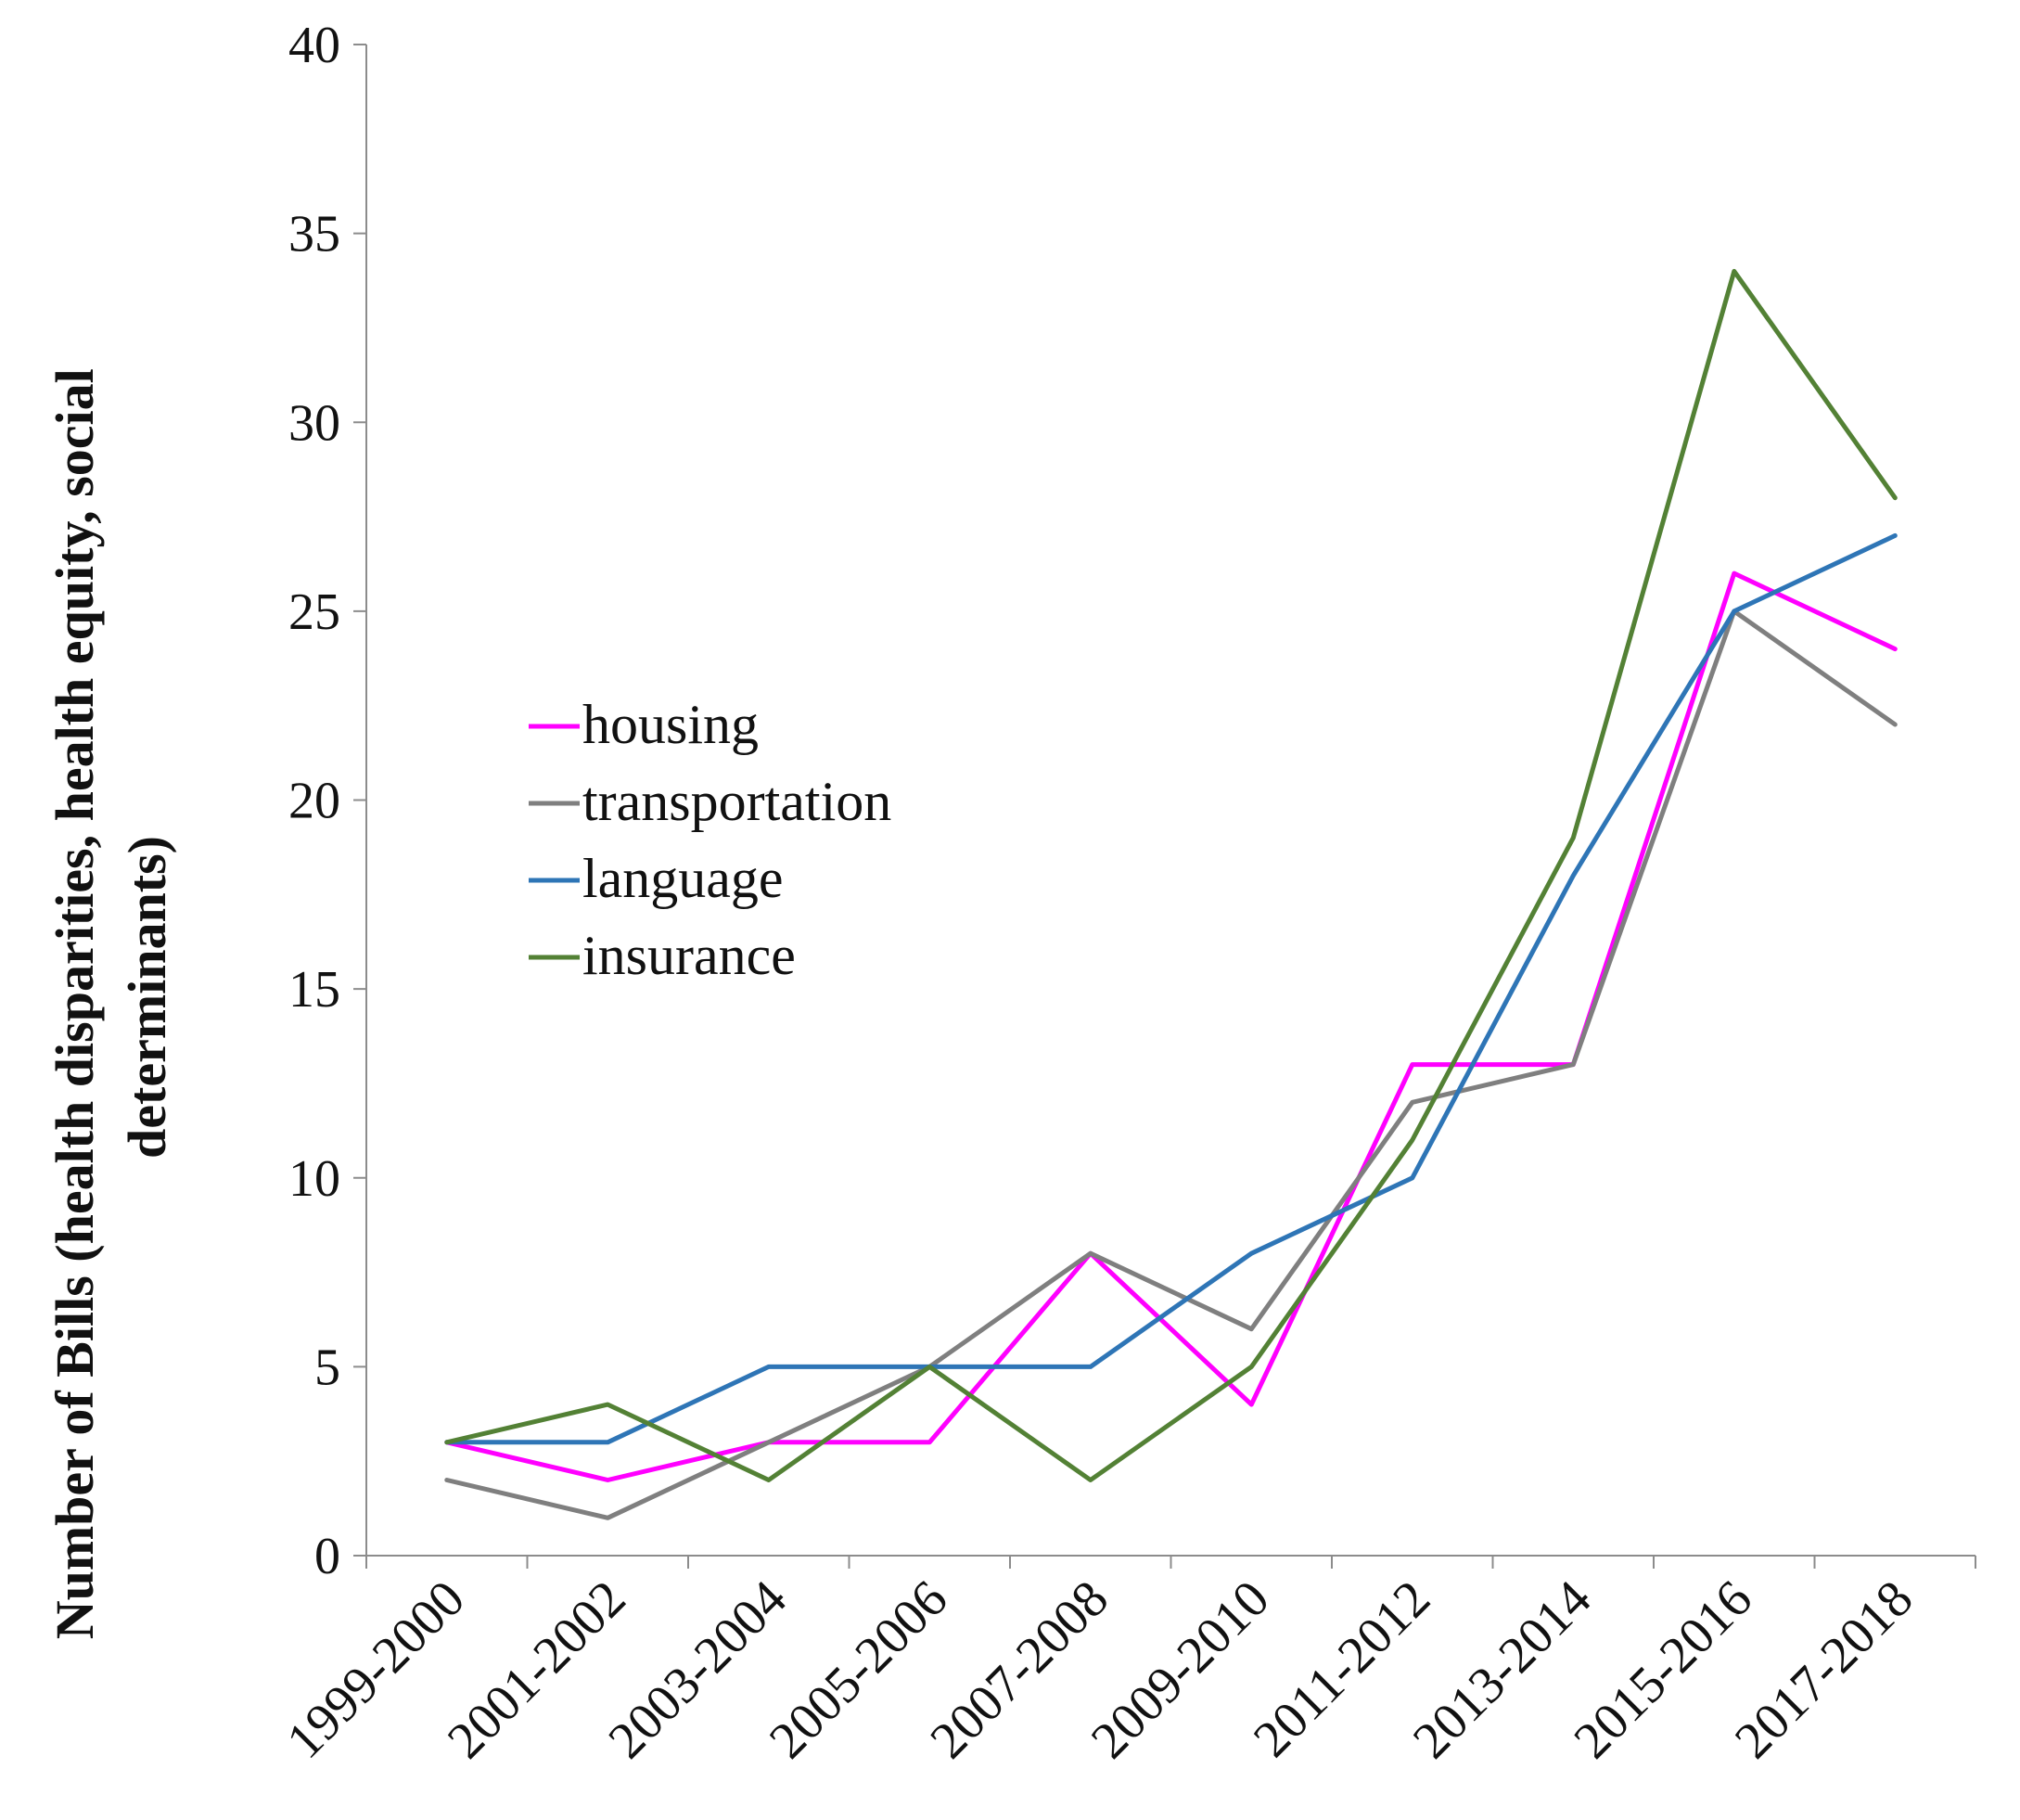 This screenshot has width=2020, height=1820. What do you see at coordinates (314, 612) in the screenshot?
I see `y-tick-label: 25` at bounding box center [314, 612].